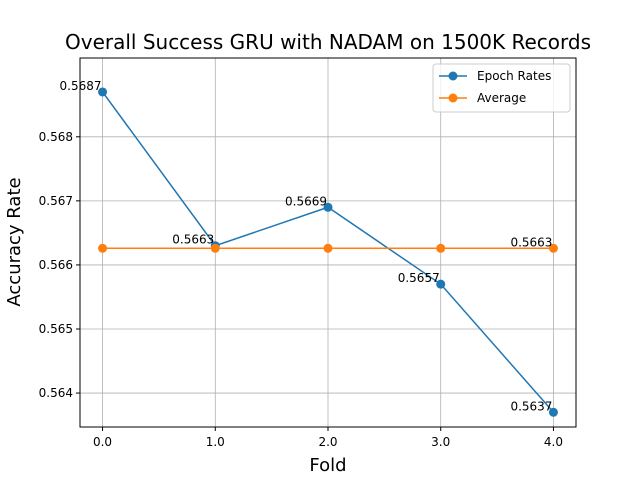 The width and height of the screenshot is (640, 480). Describe the element at coordinates (419, 278) in the screenshot. I see `data-label: 0.5657` at that location.